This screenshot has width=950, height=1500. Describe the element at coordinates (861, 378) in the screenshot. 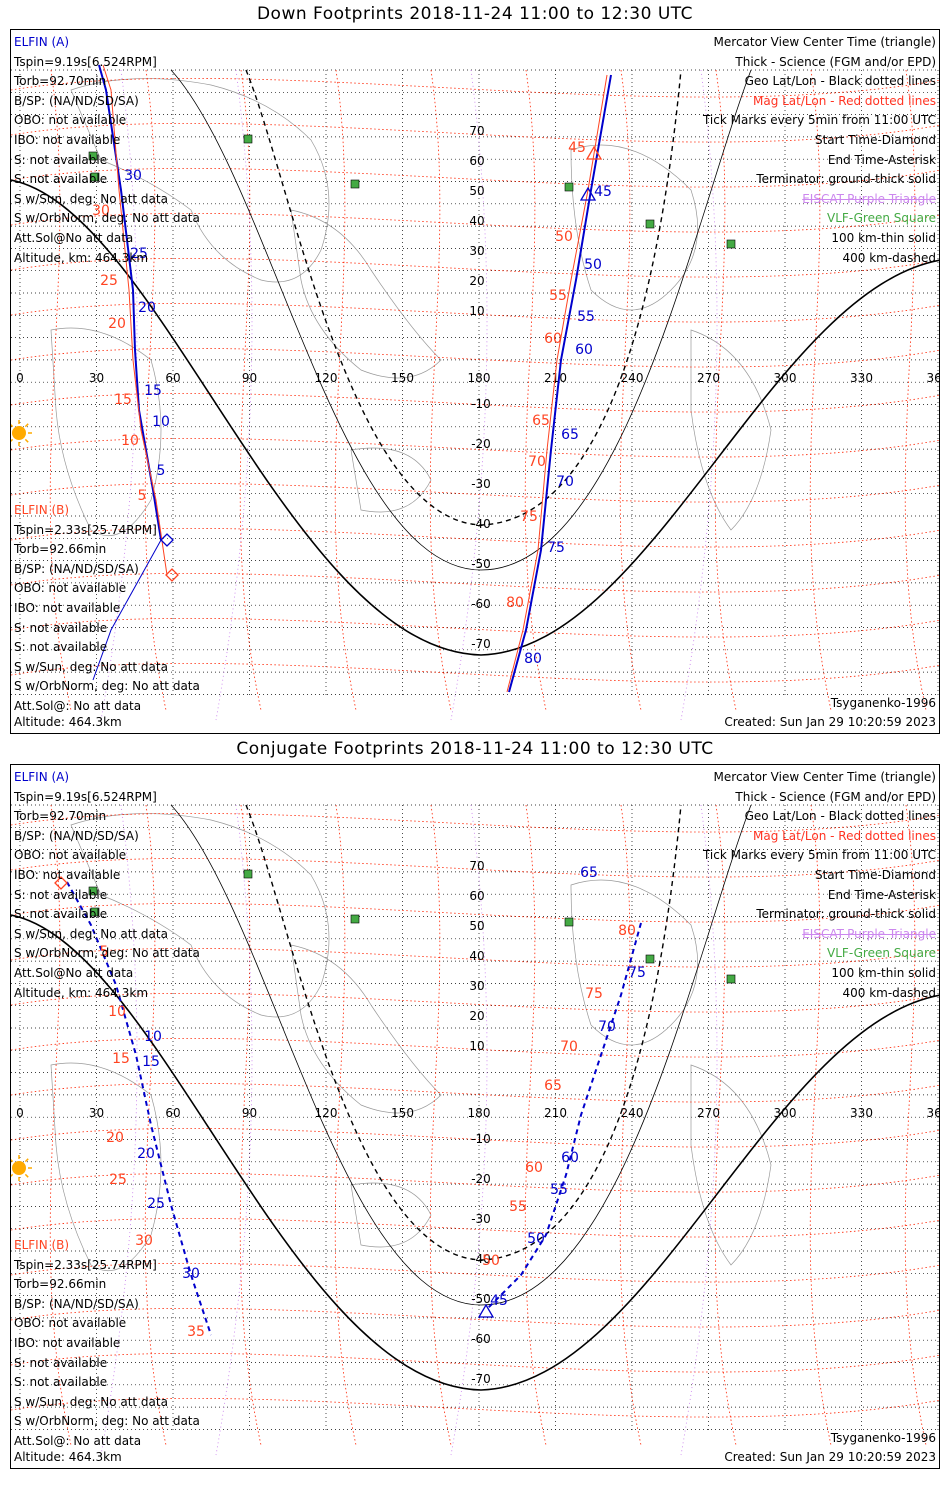

I see `lon-tick-label: 330` at that location.